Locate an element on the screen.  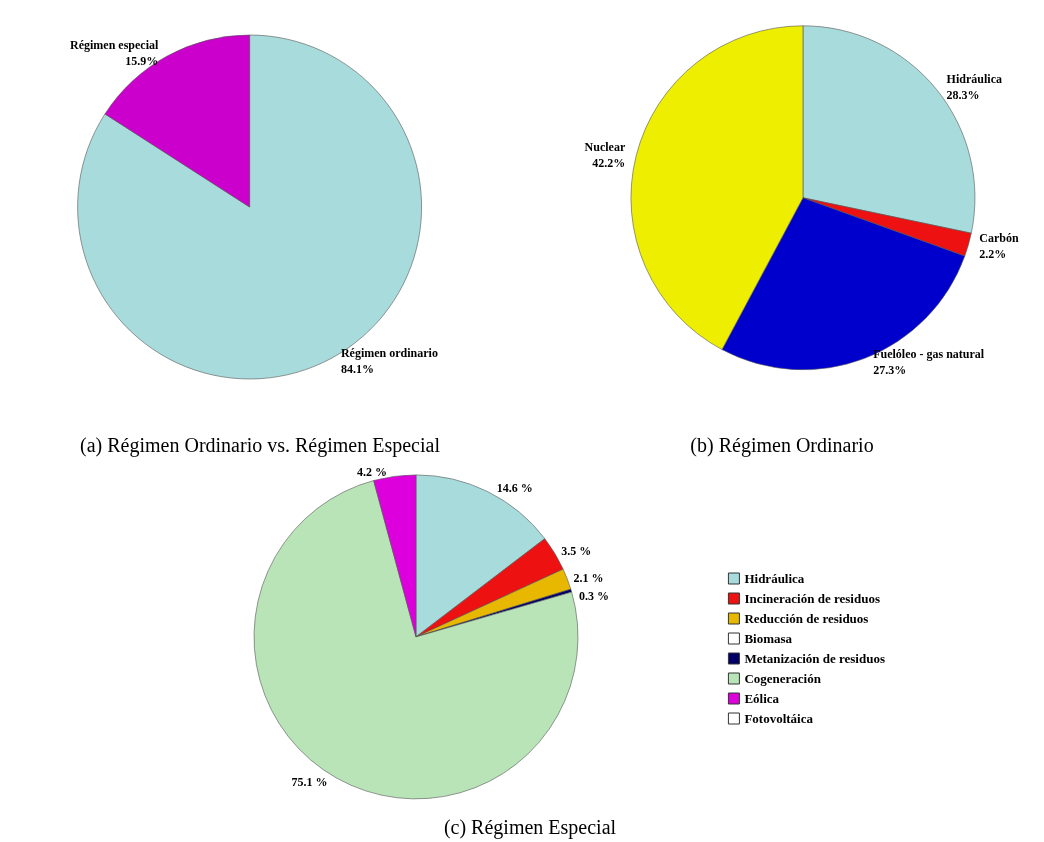
data-label: 27.3% is located at coordinates (890, 370).